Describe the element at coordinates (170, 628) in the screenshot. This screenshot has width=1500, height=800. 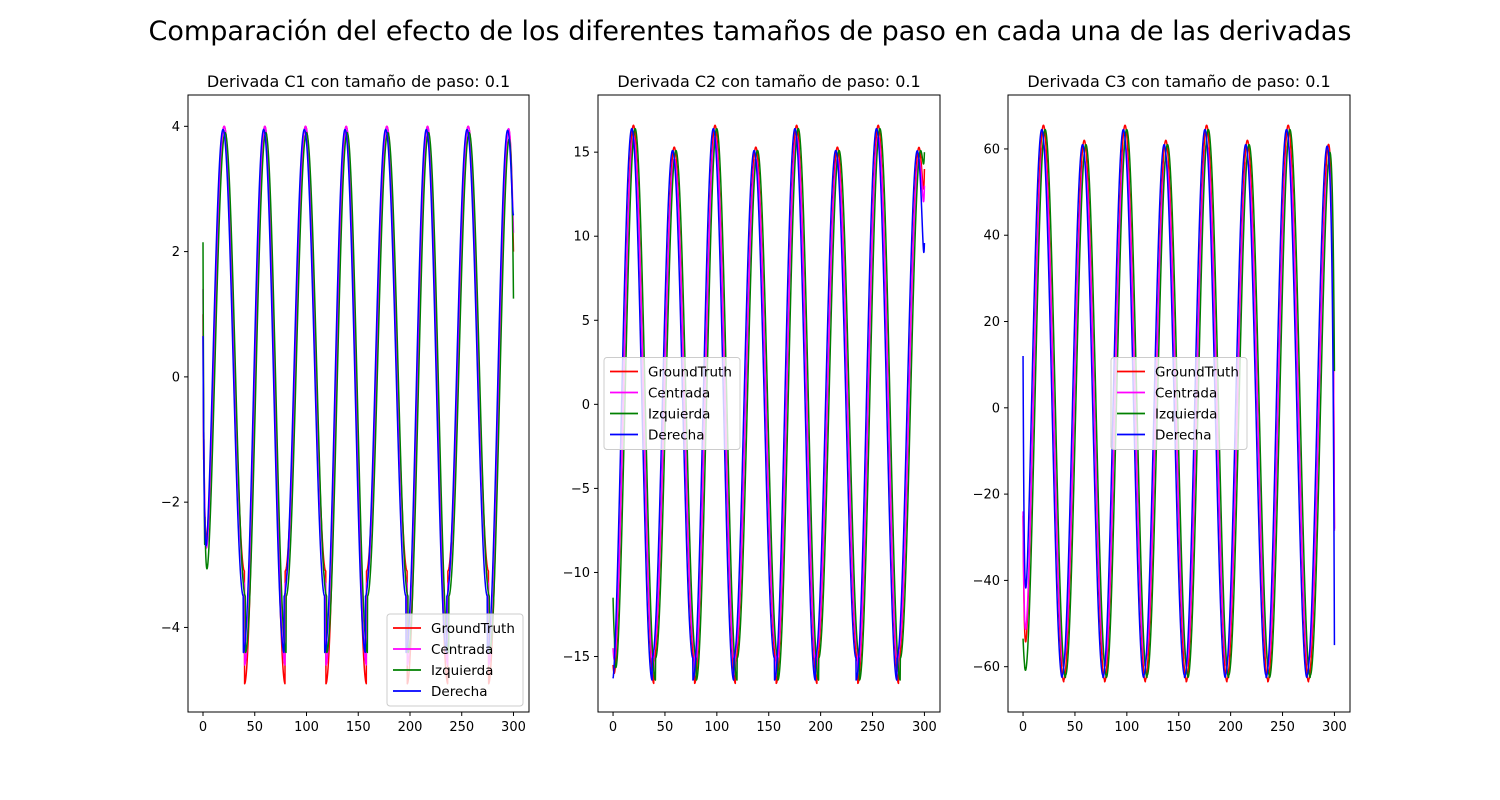
I see `y-tick-label: −4` at that location.